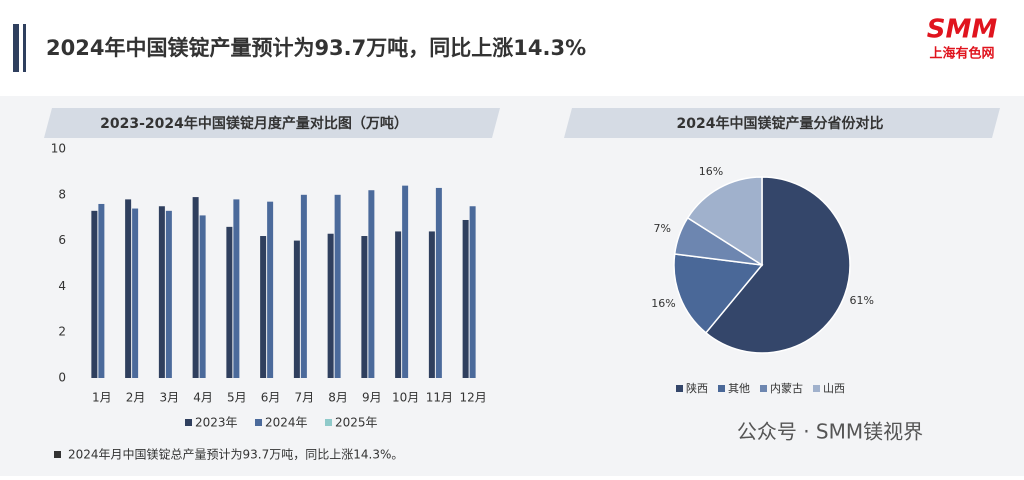 The width and height of the screenshot is (1024, 480). What do you see at coordinates (57, 454) in the screenshot?
I see `bullet` at bounding box center [57, 454].